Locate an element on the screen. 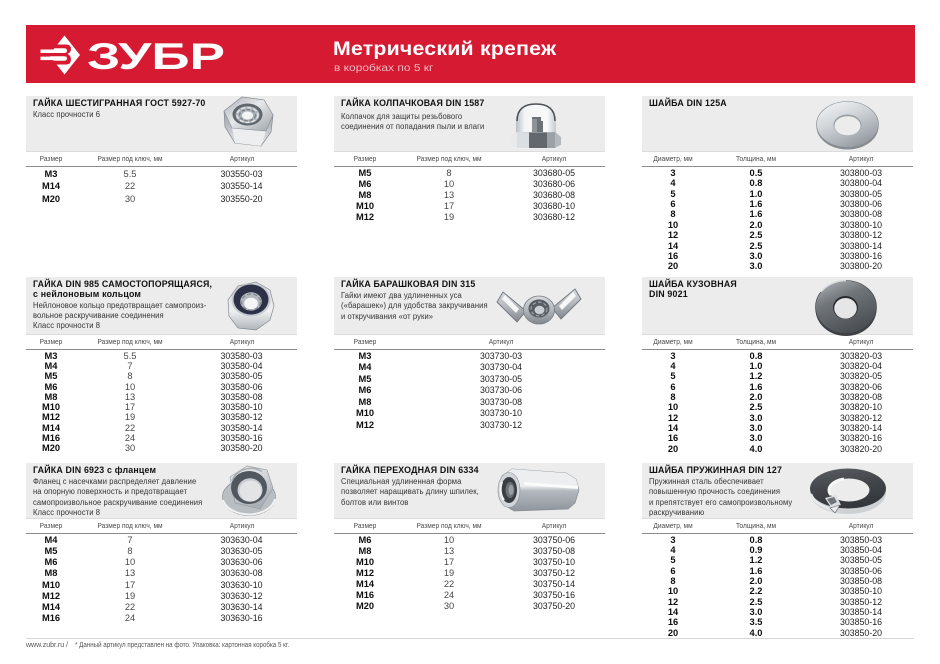  svg-text: ЗУБР is located at coordinates (156, 56).